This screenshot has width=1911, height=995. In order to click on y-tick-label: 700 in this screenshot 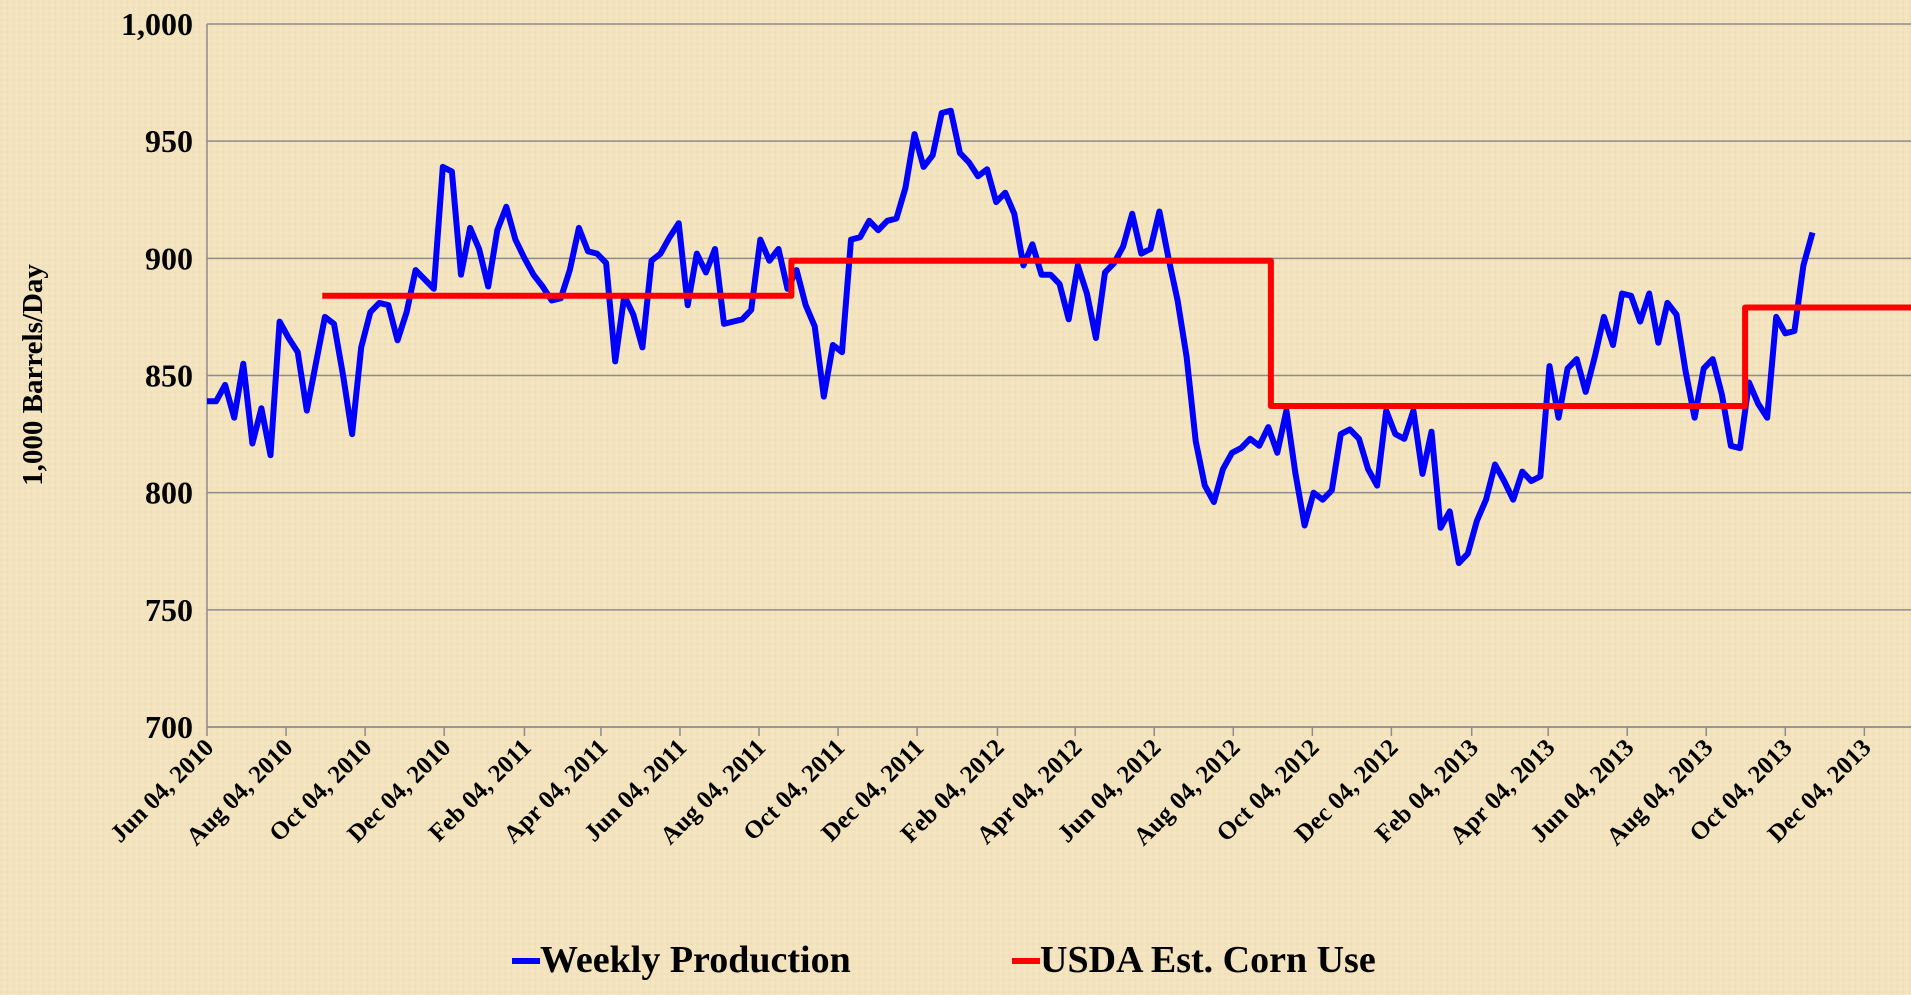, I will do `click(169, 727)`.